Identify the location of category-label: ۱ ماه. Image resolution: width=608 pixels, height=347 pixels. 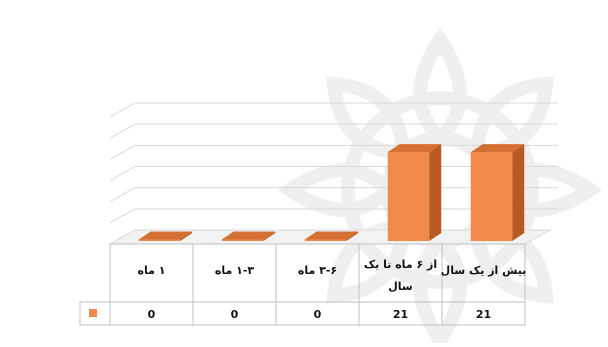
(152, 270).